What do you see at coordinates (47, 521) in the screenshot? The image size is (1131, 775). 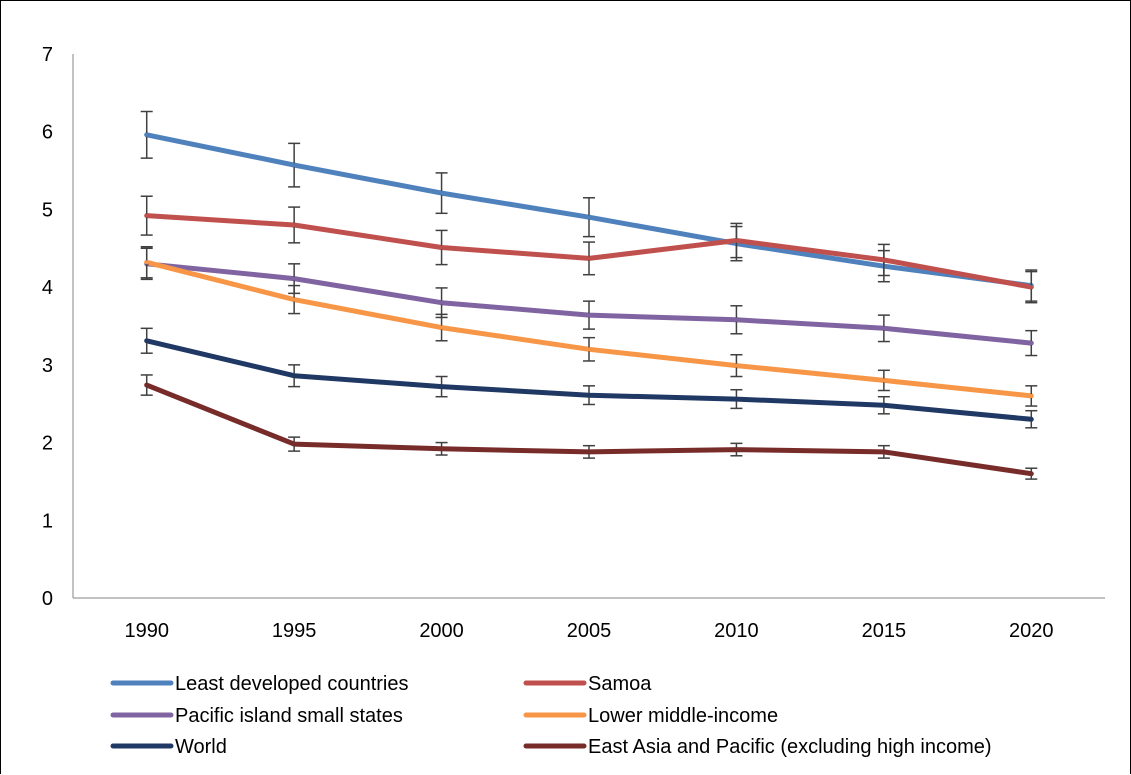 I see `y-tick-label: 1` at bounding box center [47, 521].